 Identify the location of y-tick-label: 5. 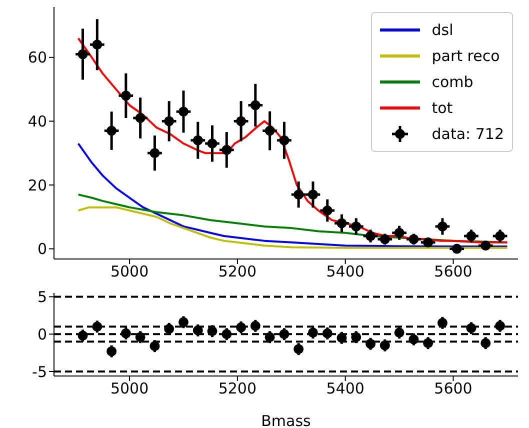
(42, 297).